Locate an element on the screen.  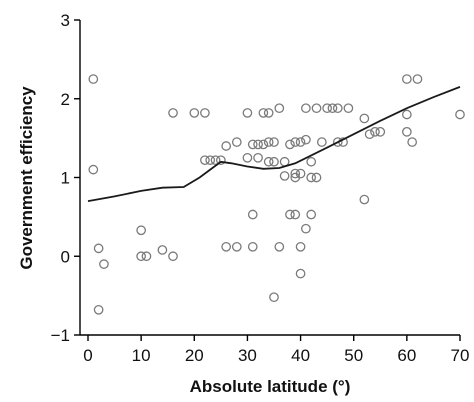
x-tick-label: 10 is located at coordinates (141, 355).